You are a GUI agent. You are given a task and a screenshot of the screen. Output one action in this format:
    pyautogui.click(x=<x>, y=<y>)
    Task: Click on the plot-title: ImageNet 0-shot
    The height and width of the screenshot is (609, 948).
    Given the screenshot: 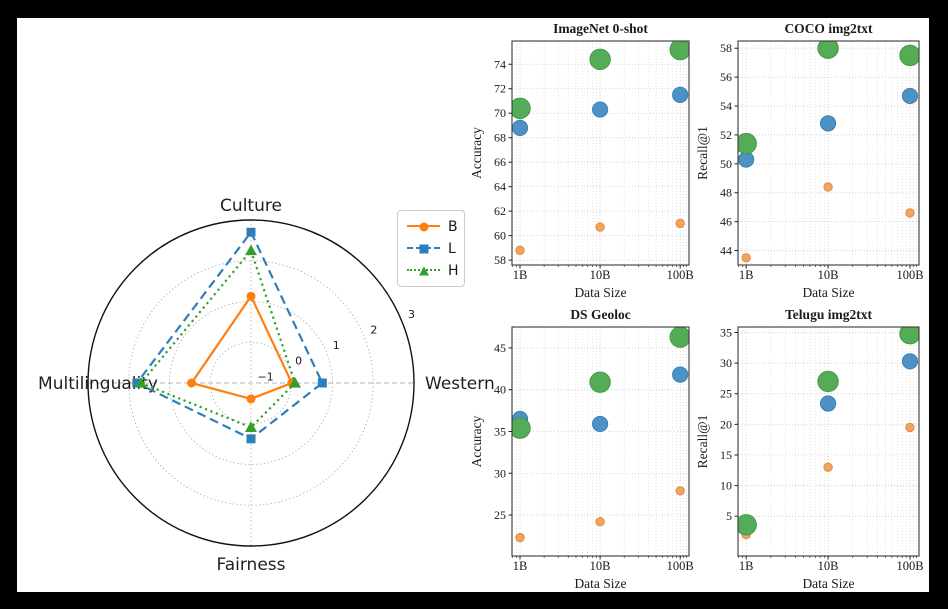 What is the action you would take?
    pyautogui.click(x=600, y=28)
    